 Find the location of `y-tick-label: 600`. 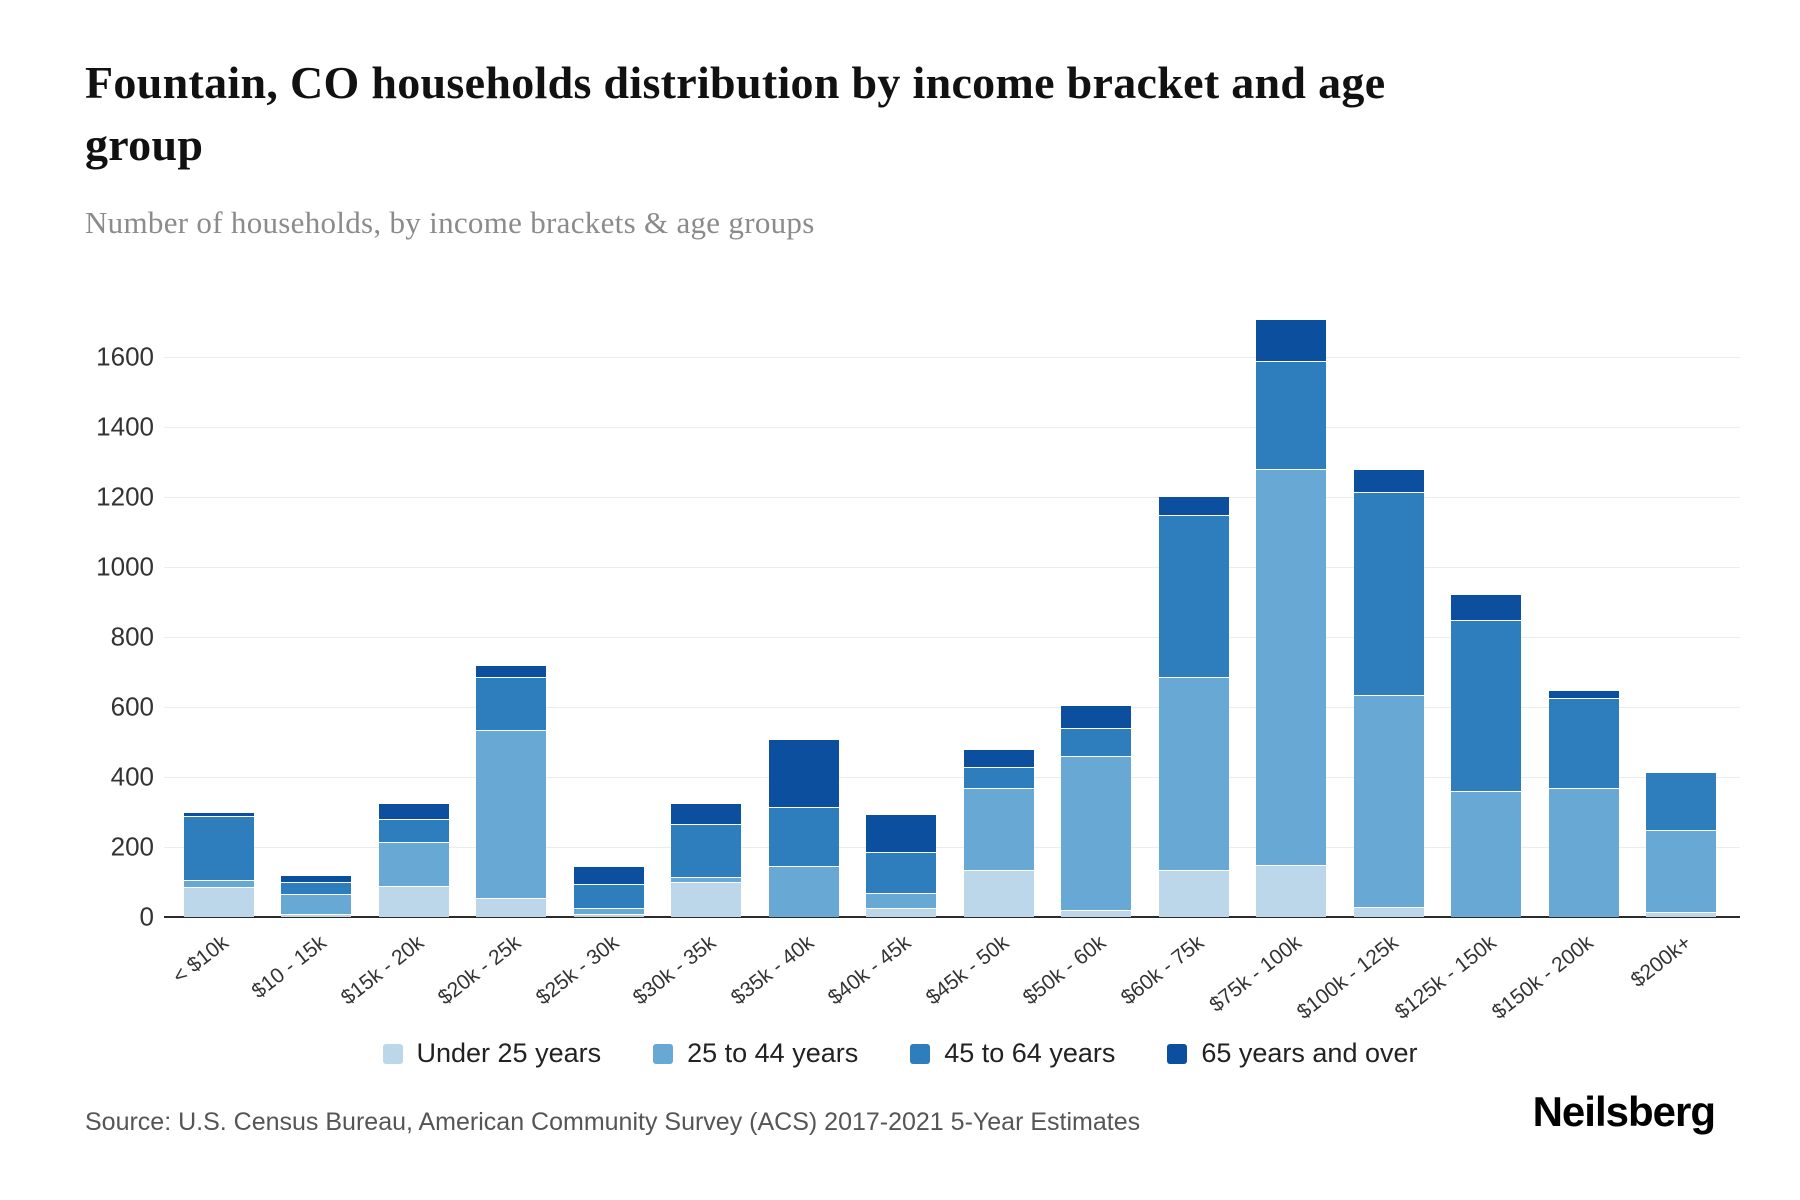

y-tick-label: 600 is located at coordinates (132, 706).